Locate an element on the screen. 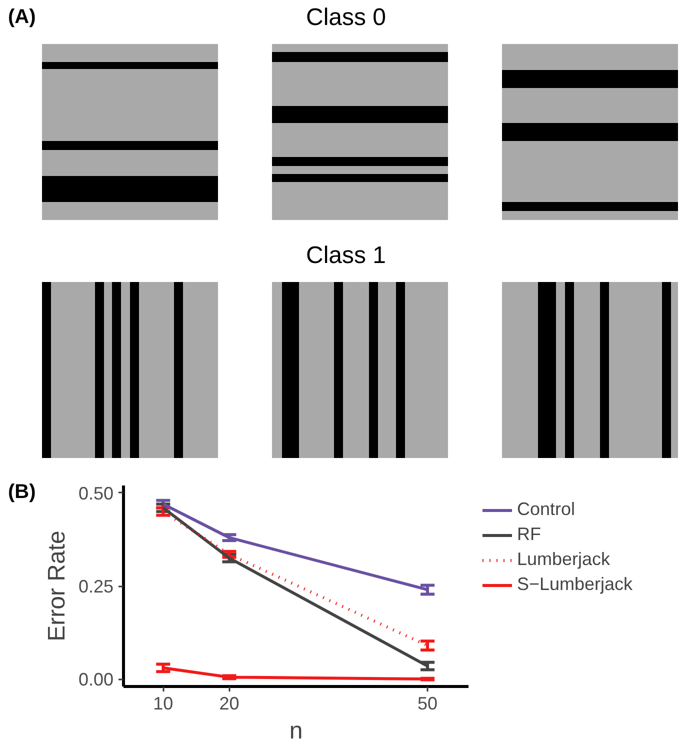 The width and height of the screenshot is (692, 750). text: Class 1 is located at coordinates (346, 256).